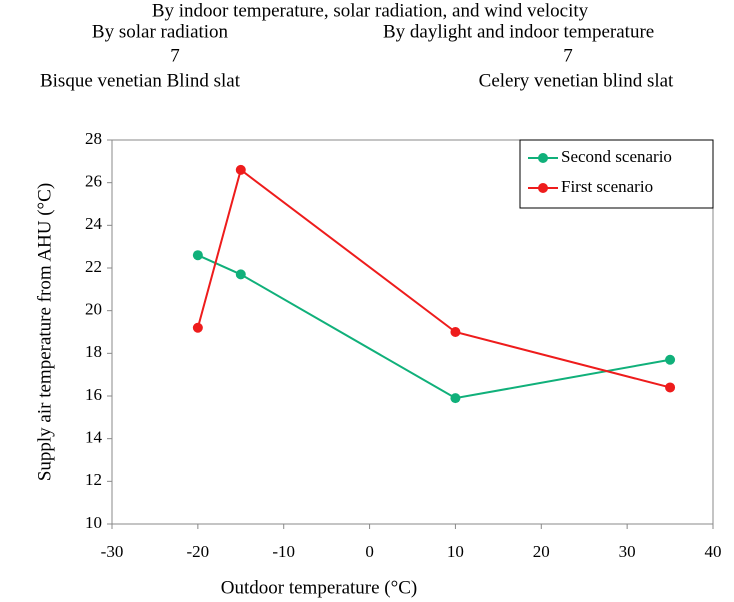 The image size is (734, 602). What do you see at coordinates (369, 551) in the screenshot?
I see `x-tick-label: 0` at bounding box center [369, 551].